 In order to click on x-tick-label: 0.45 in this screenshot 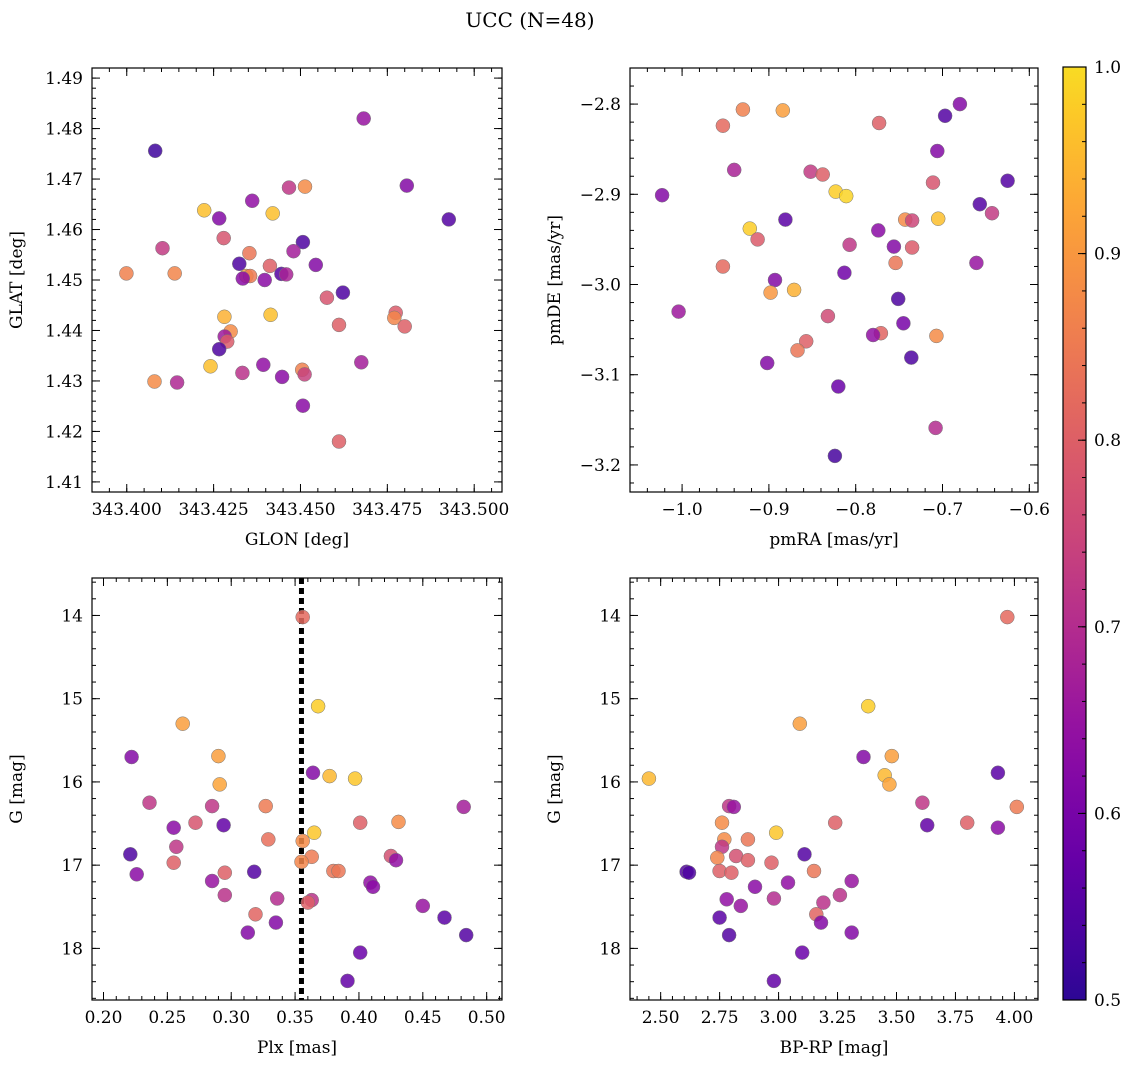, I will do `click(423, 1018)`.